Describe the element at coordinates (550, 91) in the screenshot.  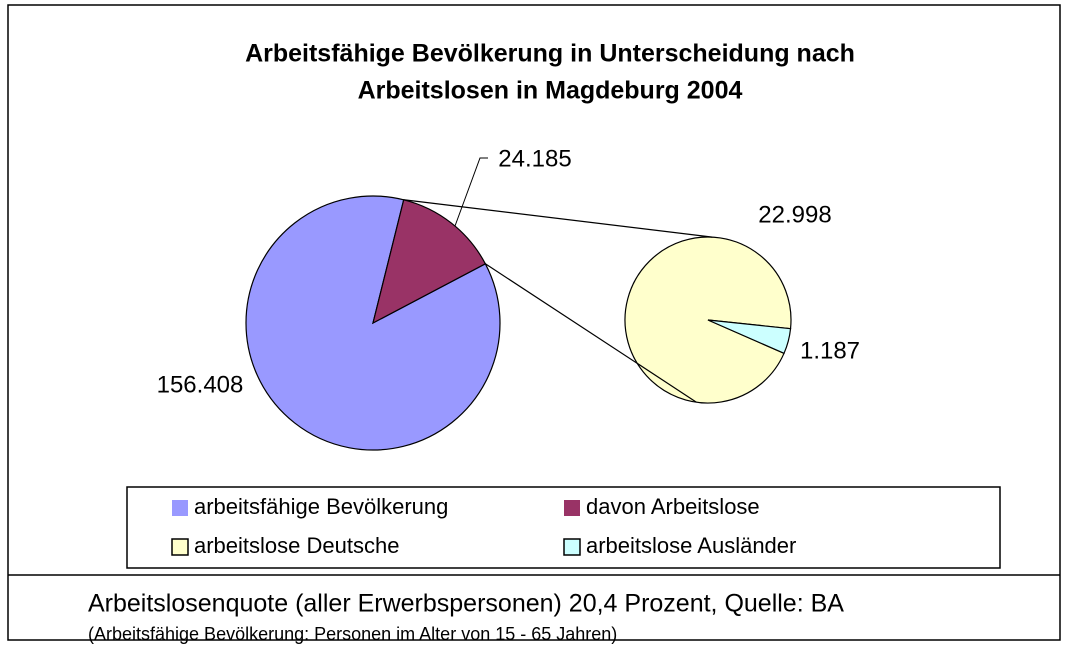
I see `chart-title: Arbeitslosen in Magdeburg 2004` at that location.